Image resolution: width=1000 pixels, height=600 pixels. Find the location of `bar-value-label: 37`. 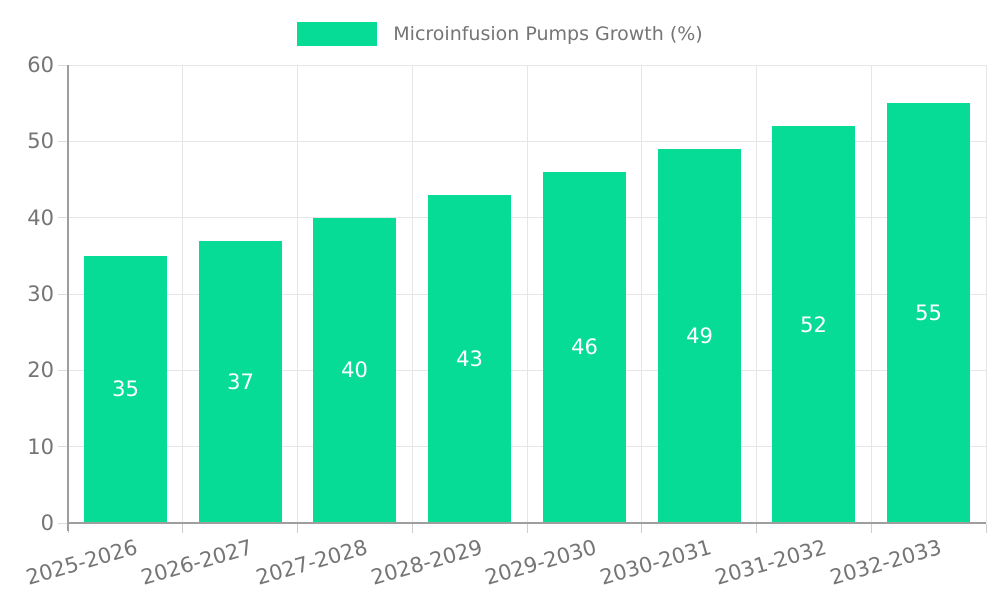

bar-value-label: 37 is located at coordinates (240, 382).